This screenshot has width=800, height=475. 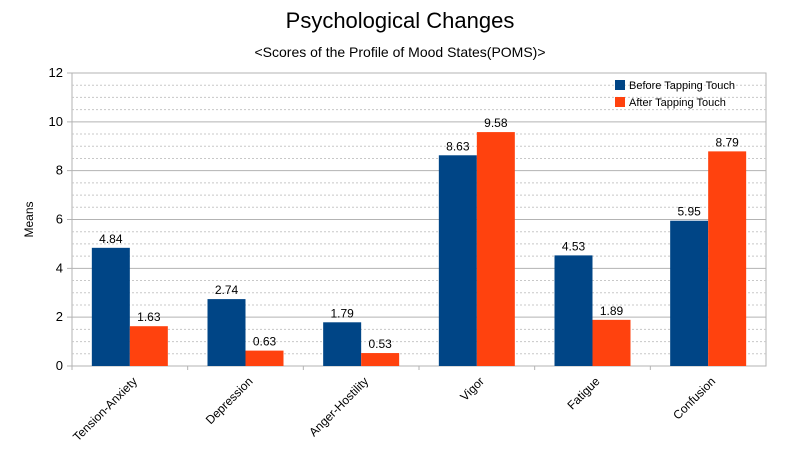 I want to click on bar-before-depression, so click(x=226, y=332).